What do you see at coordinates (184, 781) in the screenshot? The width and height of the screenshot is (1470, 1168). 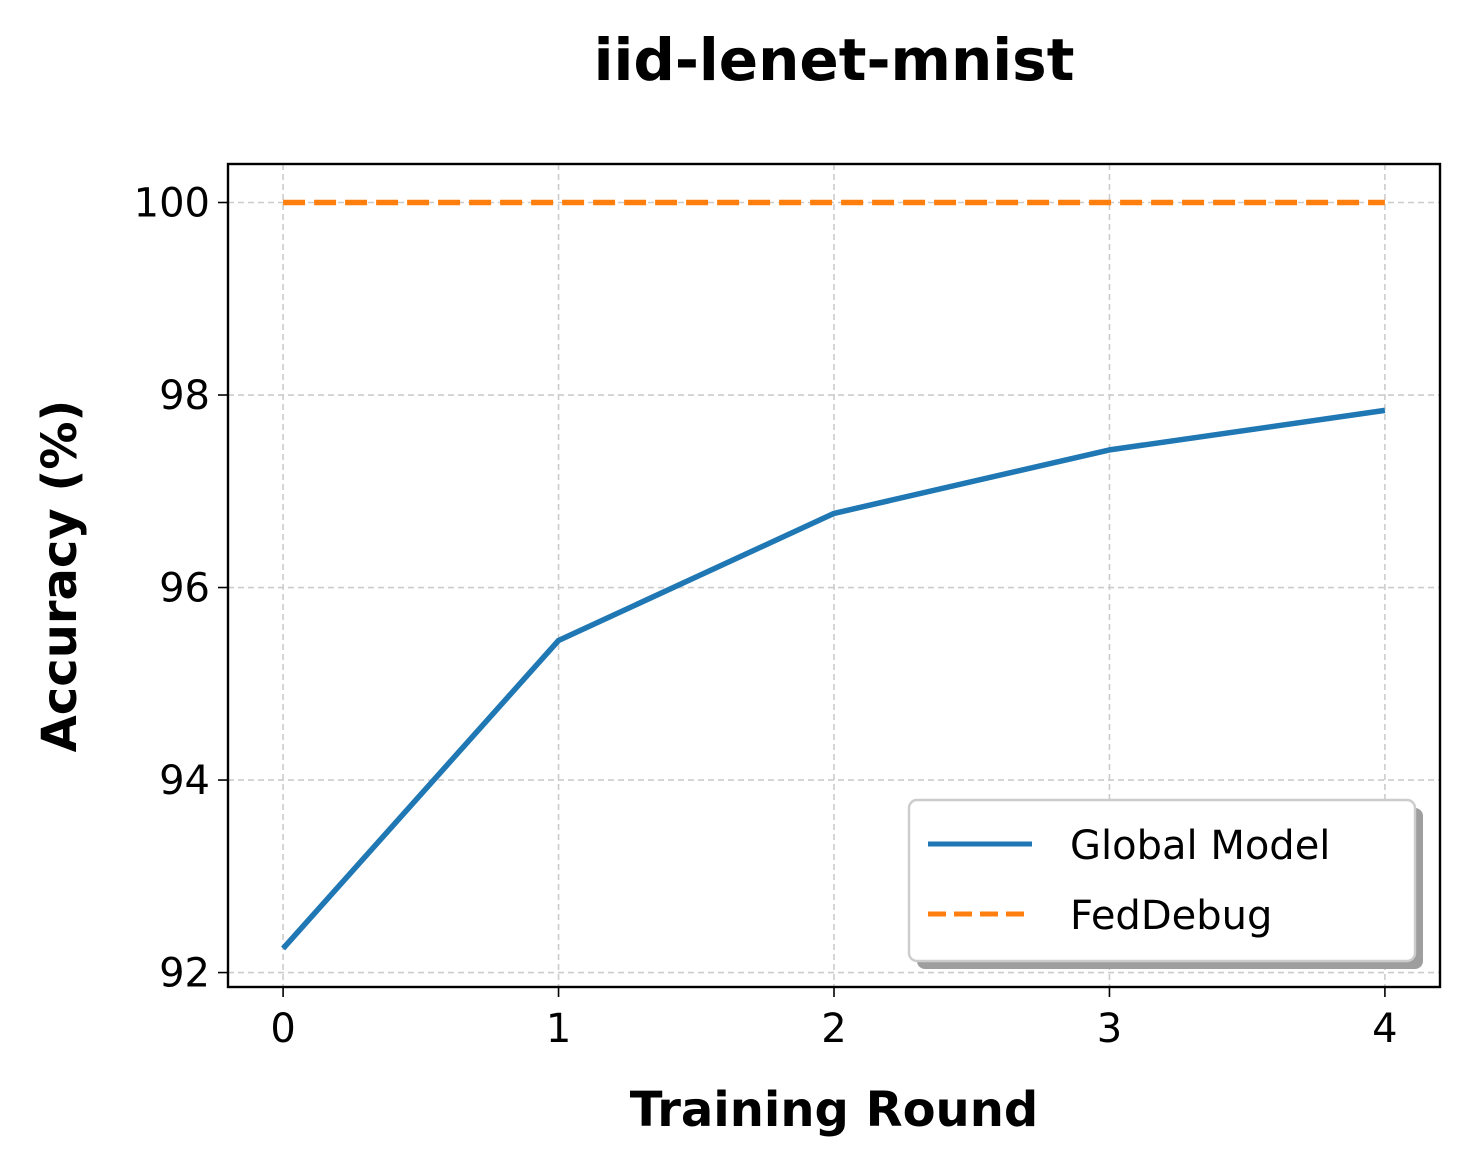 I see `y-tick-label-94: 94` at bounding box center [184, 781].